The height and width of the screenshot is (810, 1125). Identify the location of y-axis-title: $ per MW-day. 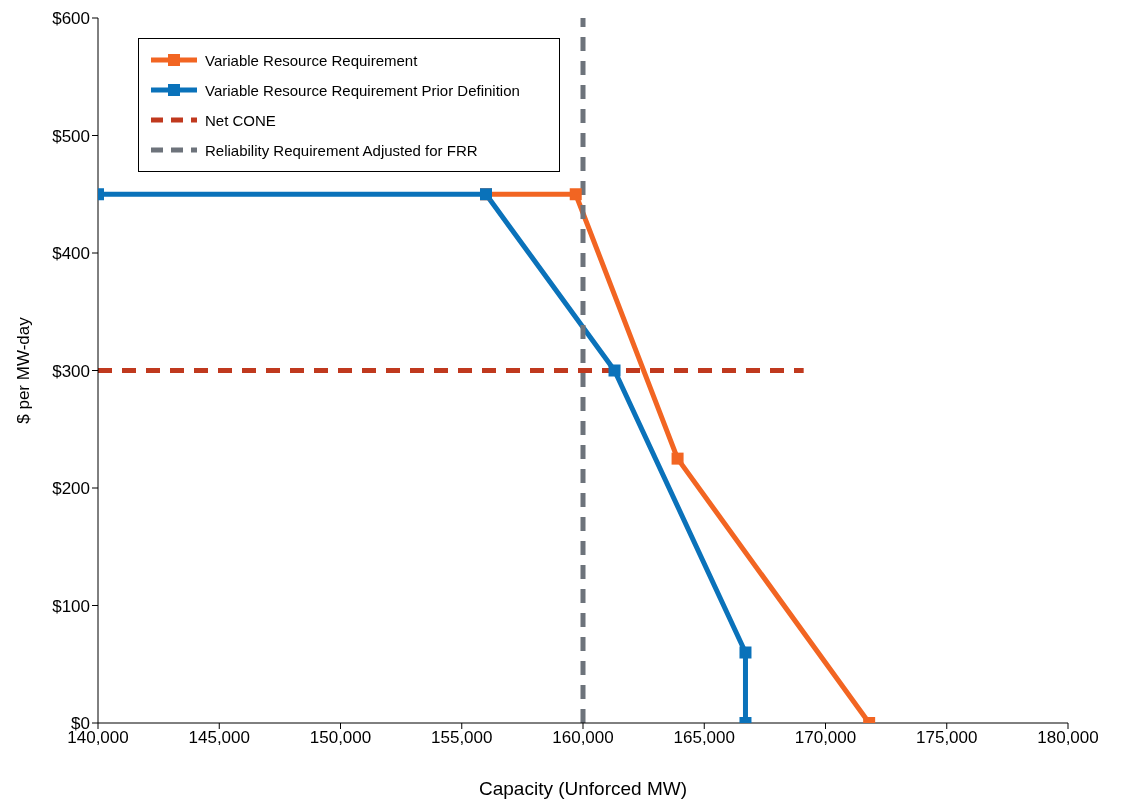
(24, 370).